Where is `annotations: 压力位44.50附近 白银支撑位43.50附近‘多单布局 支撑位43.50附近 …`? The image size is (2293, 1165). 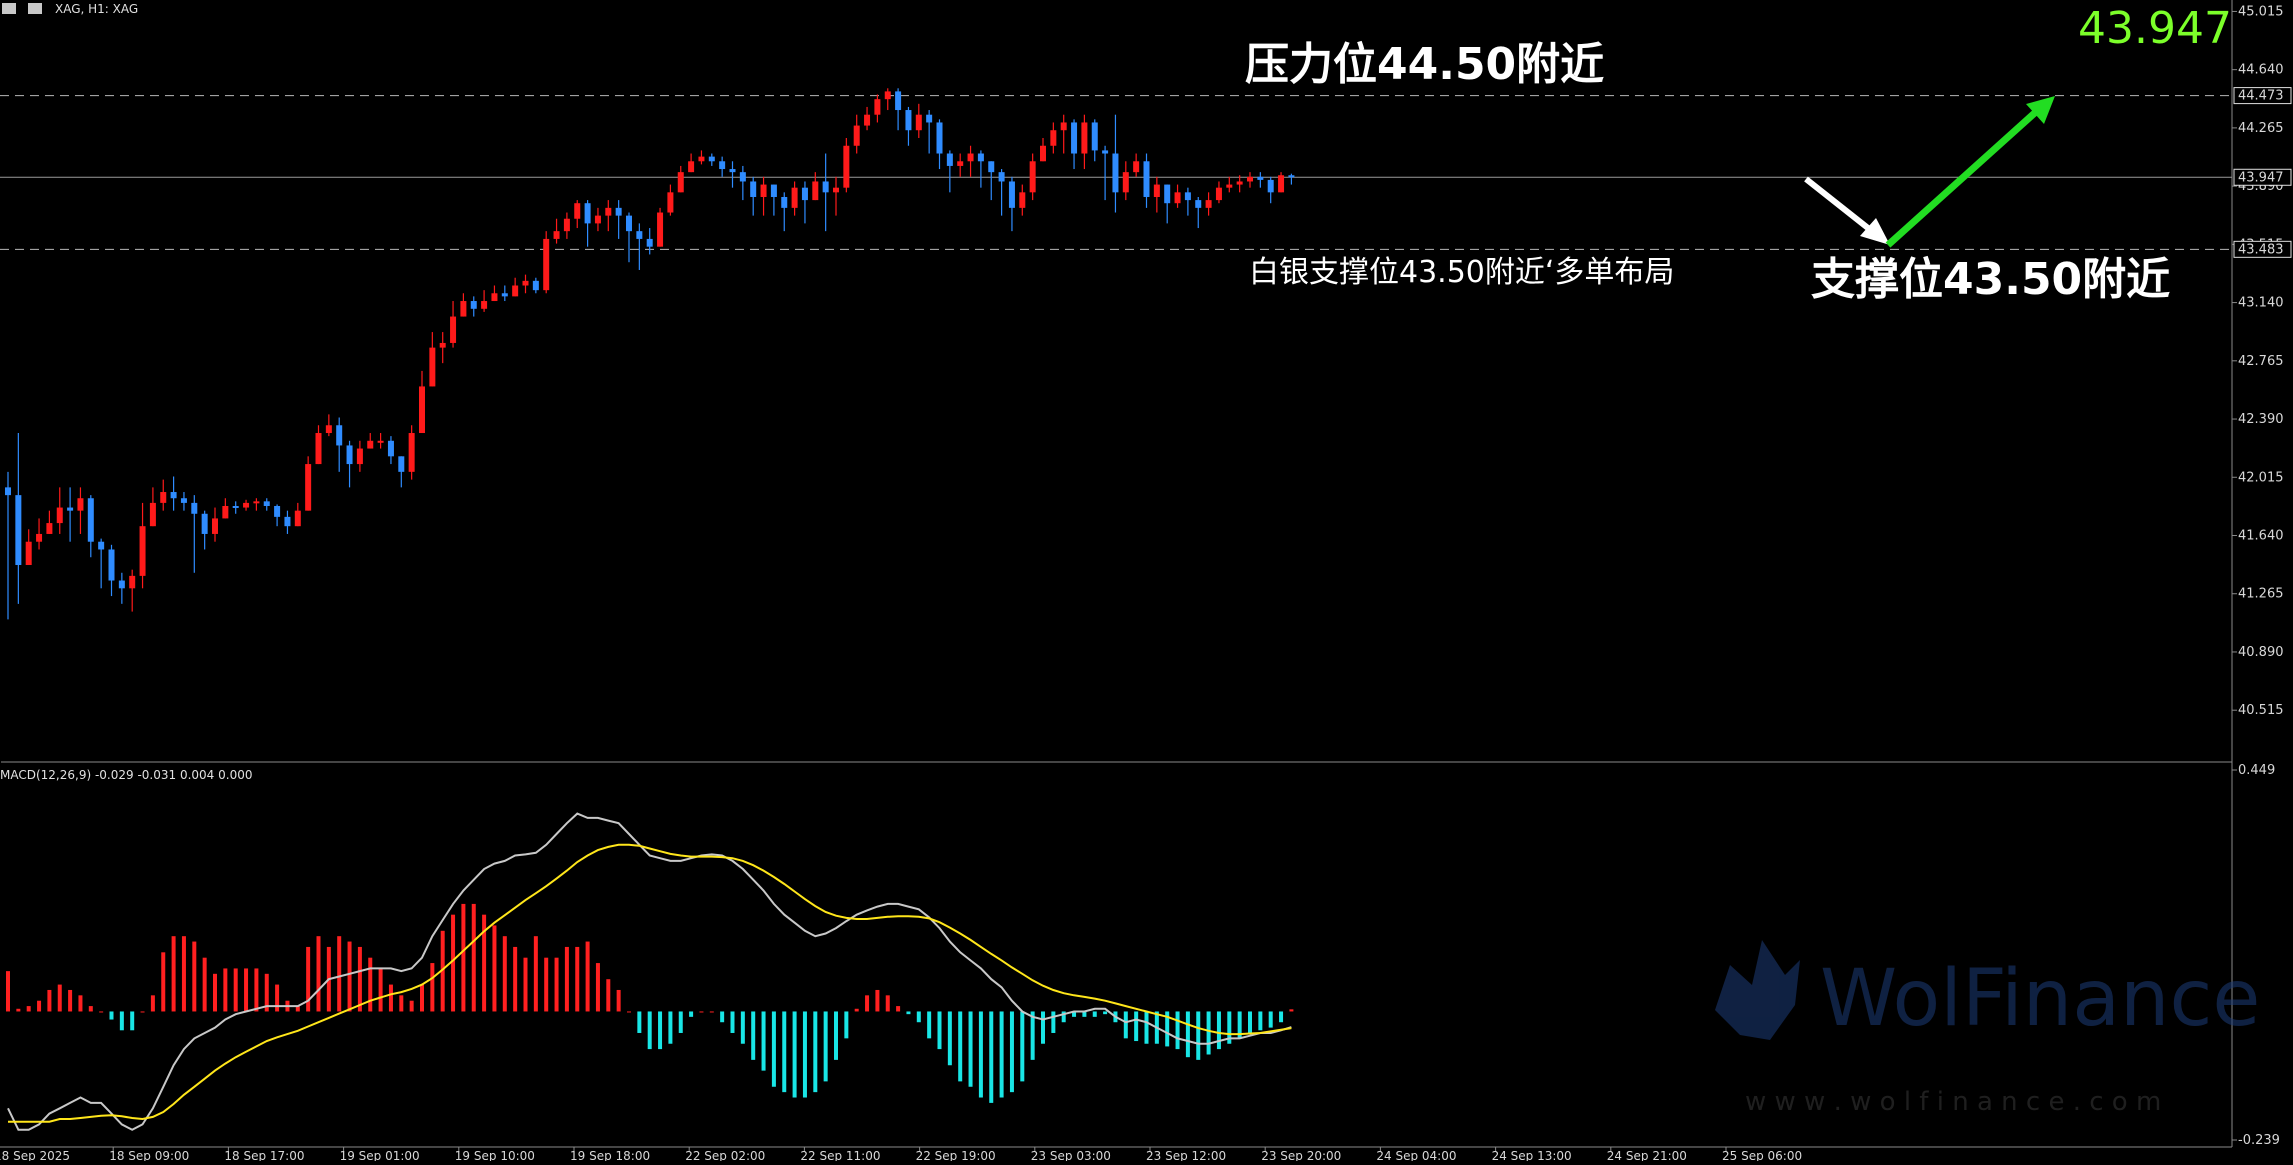 annotations: 压力位44.50附近 白银支撑位43.50附近‘多单布局 支撑位43.50附近 … is located at coordinates (1738, 154).